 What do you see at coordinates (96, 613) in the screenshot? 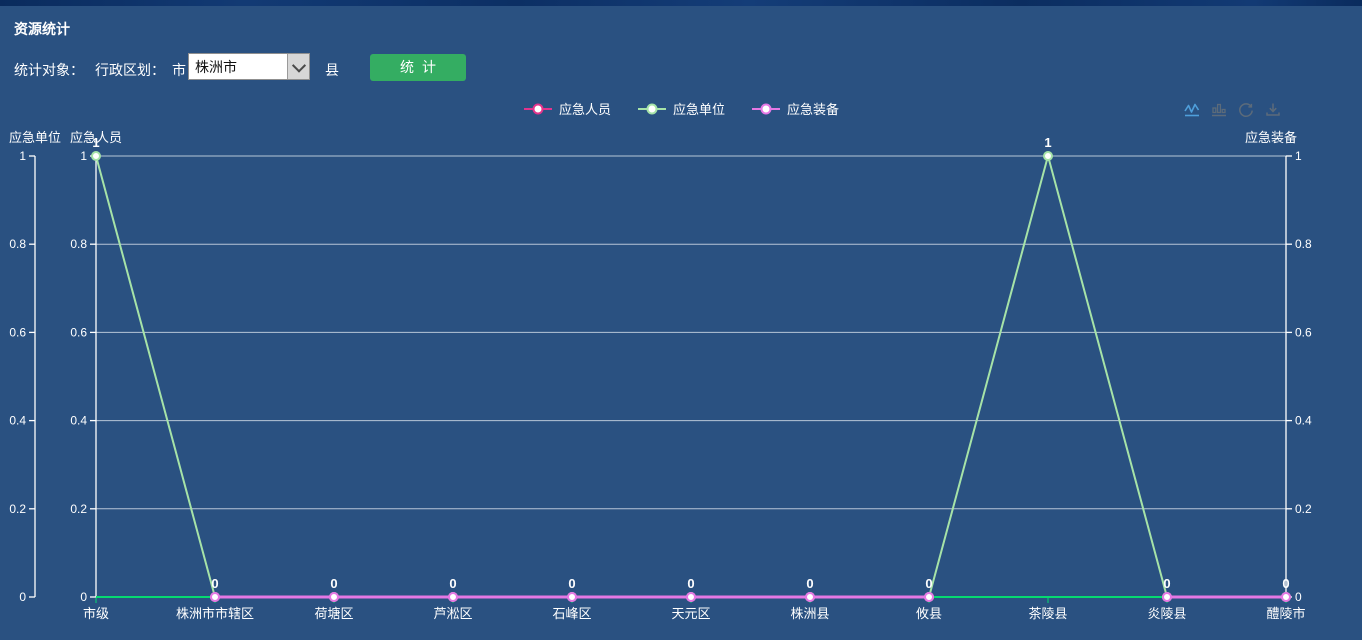
I see `x-axis-label: 市级` at bounding box center [96, 613].